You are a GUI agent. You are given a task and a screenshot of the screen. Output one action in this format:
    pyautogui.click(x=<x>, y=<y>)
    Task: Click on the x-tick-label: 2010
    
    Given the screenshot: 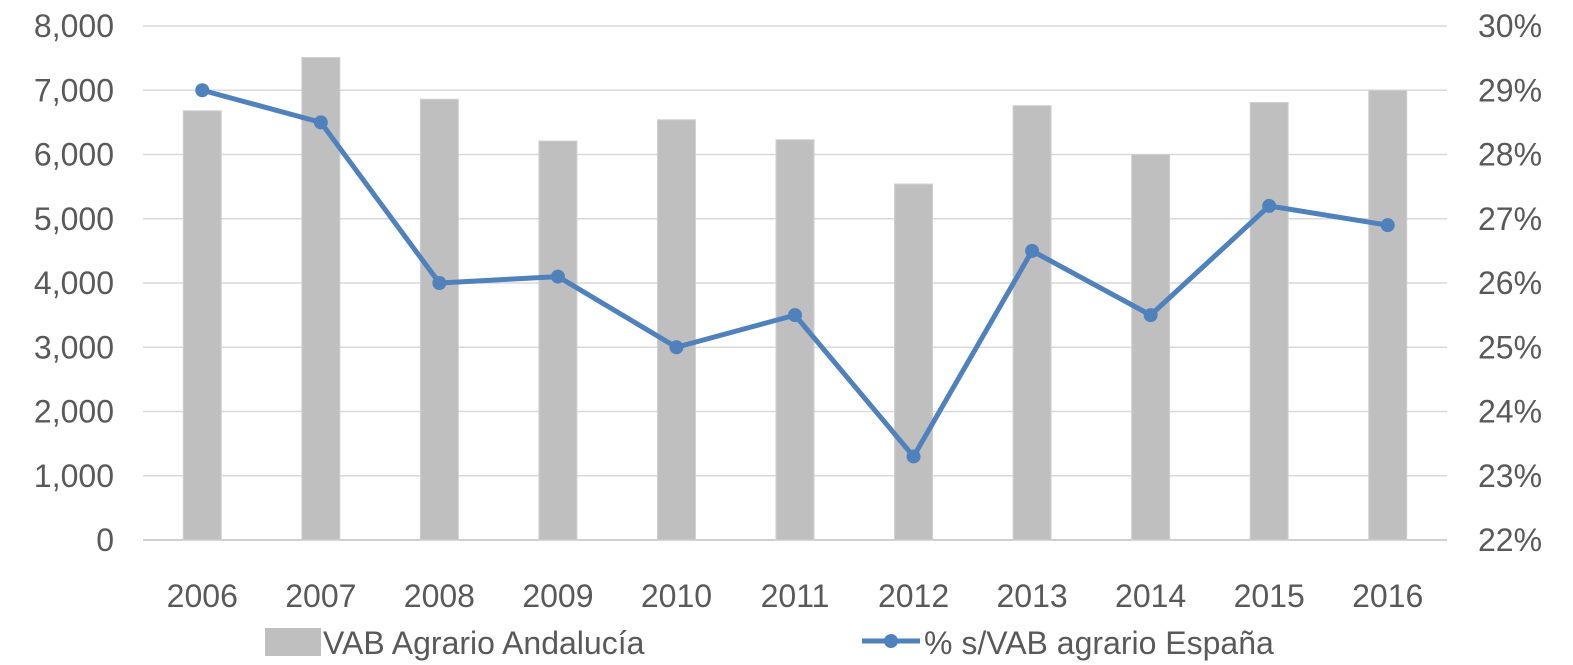 What is the action you would take?
    pyautogui.click(x=676, y=596)
    